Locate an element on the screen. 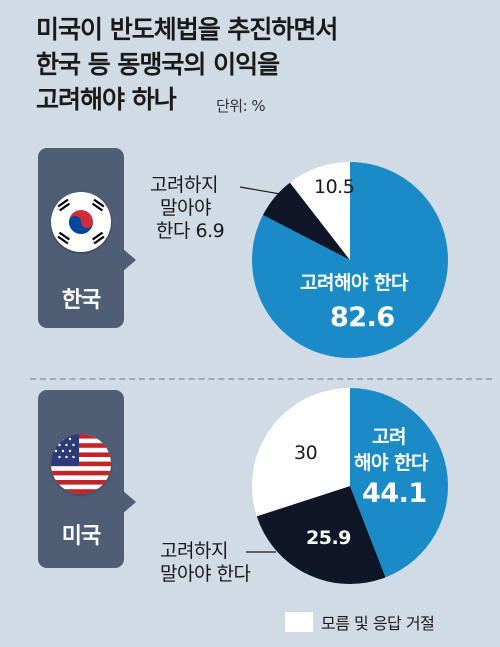 The width and height of the screenshot is (500, 647). korea-not-label: 고려하지 말아야 한다 6.9 is located at coordinates (187, 208).